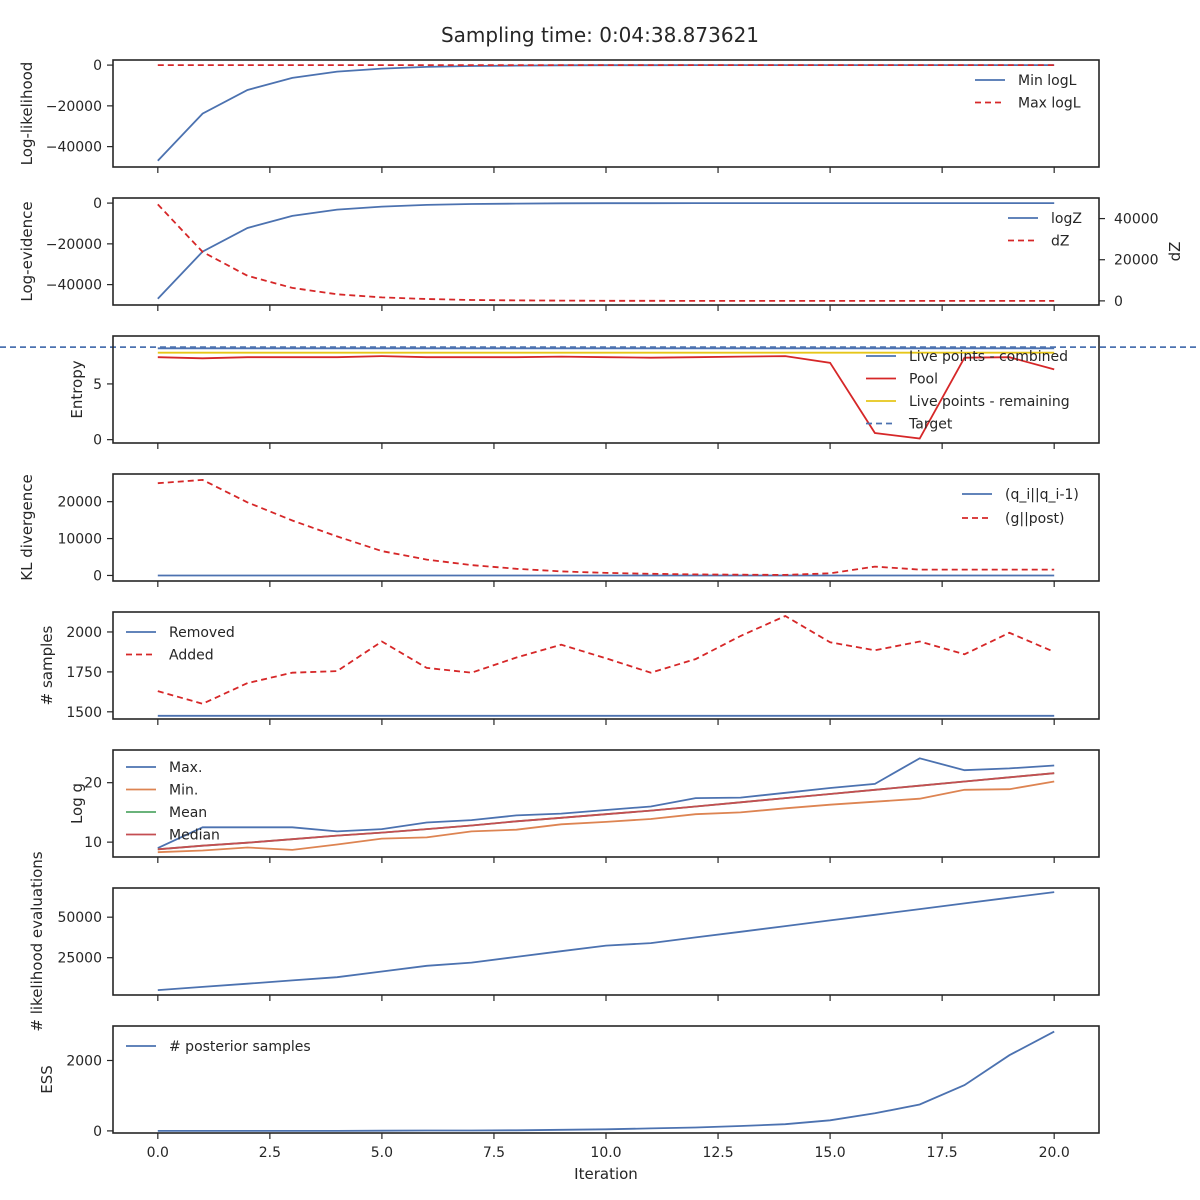 The width and height of the screenshot is (1200, 1200). What do you see at coordinates (1136, 220) in the screenshot?
I see `y2-tick-label: 40000` at bounding box center [1136, 220].